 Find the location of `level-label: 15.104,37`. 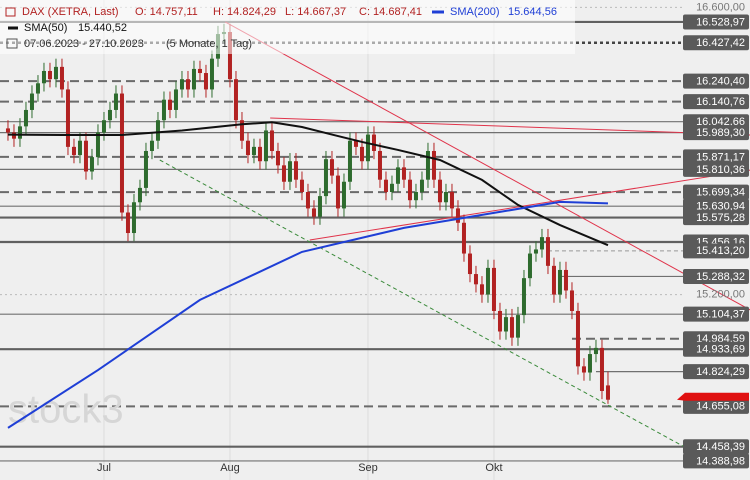

level-label: 15.104,37 is located at coordinates (720, 315).